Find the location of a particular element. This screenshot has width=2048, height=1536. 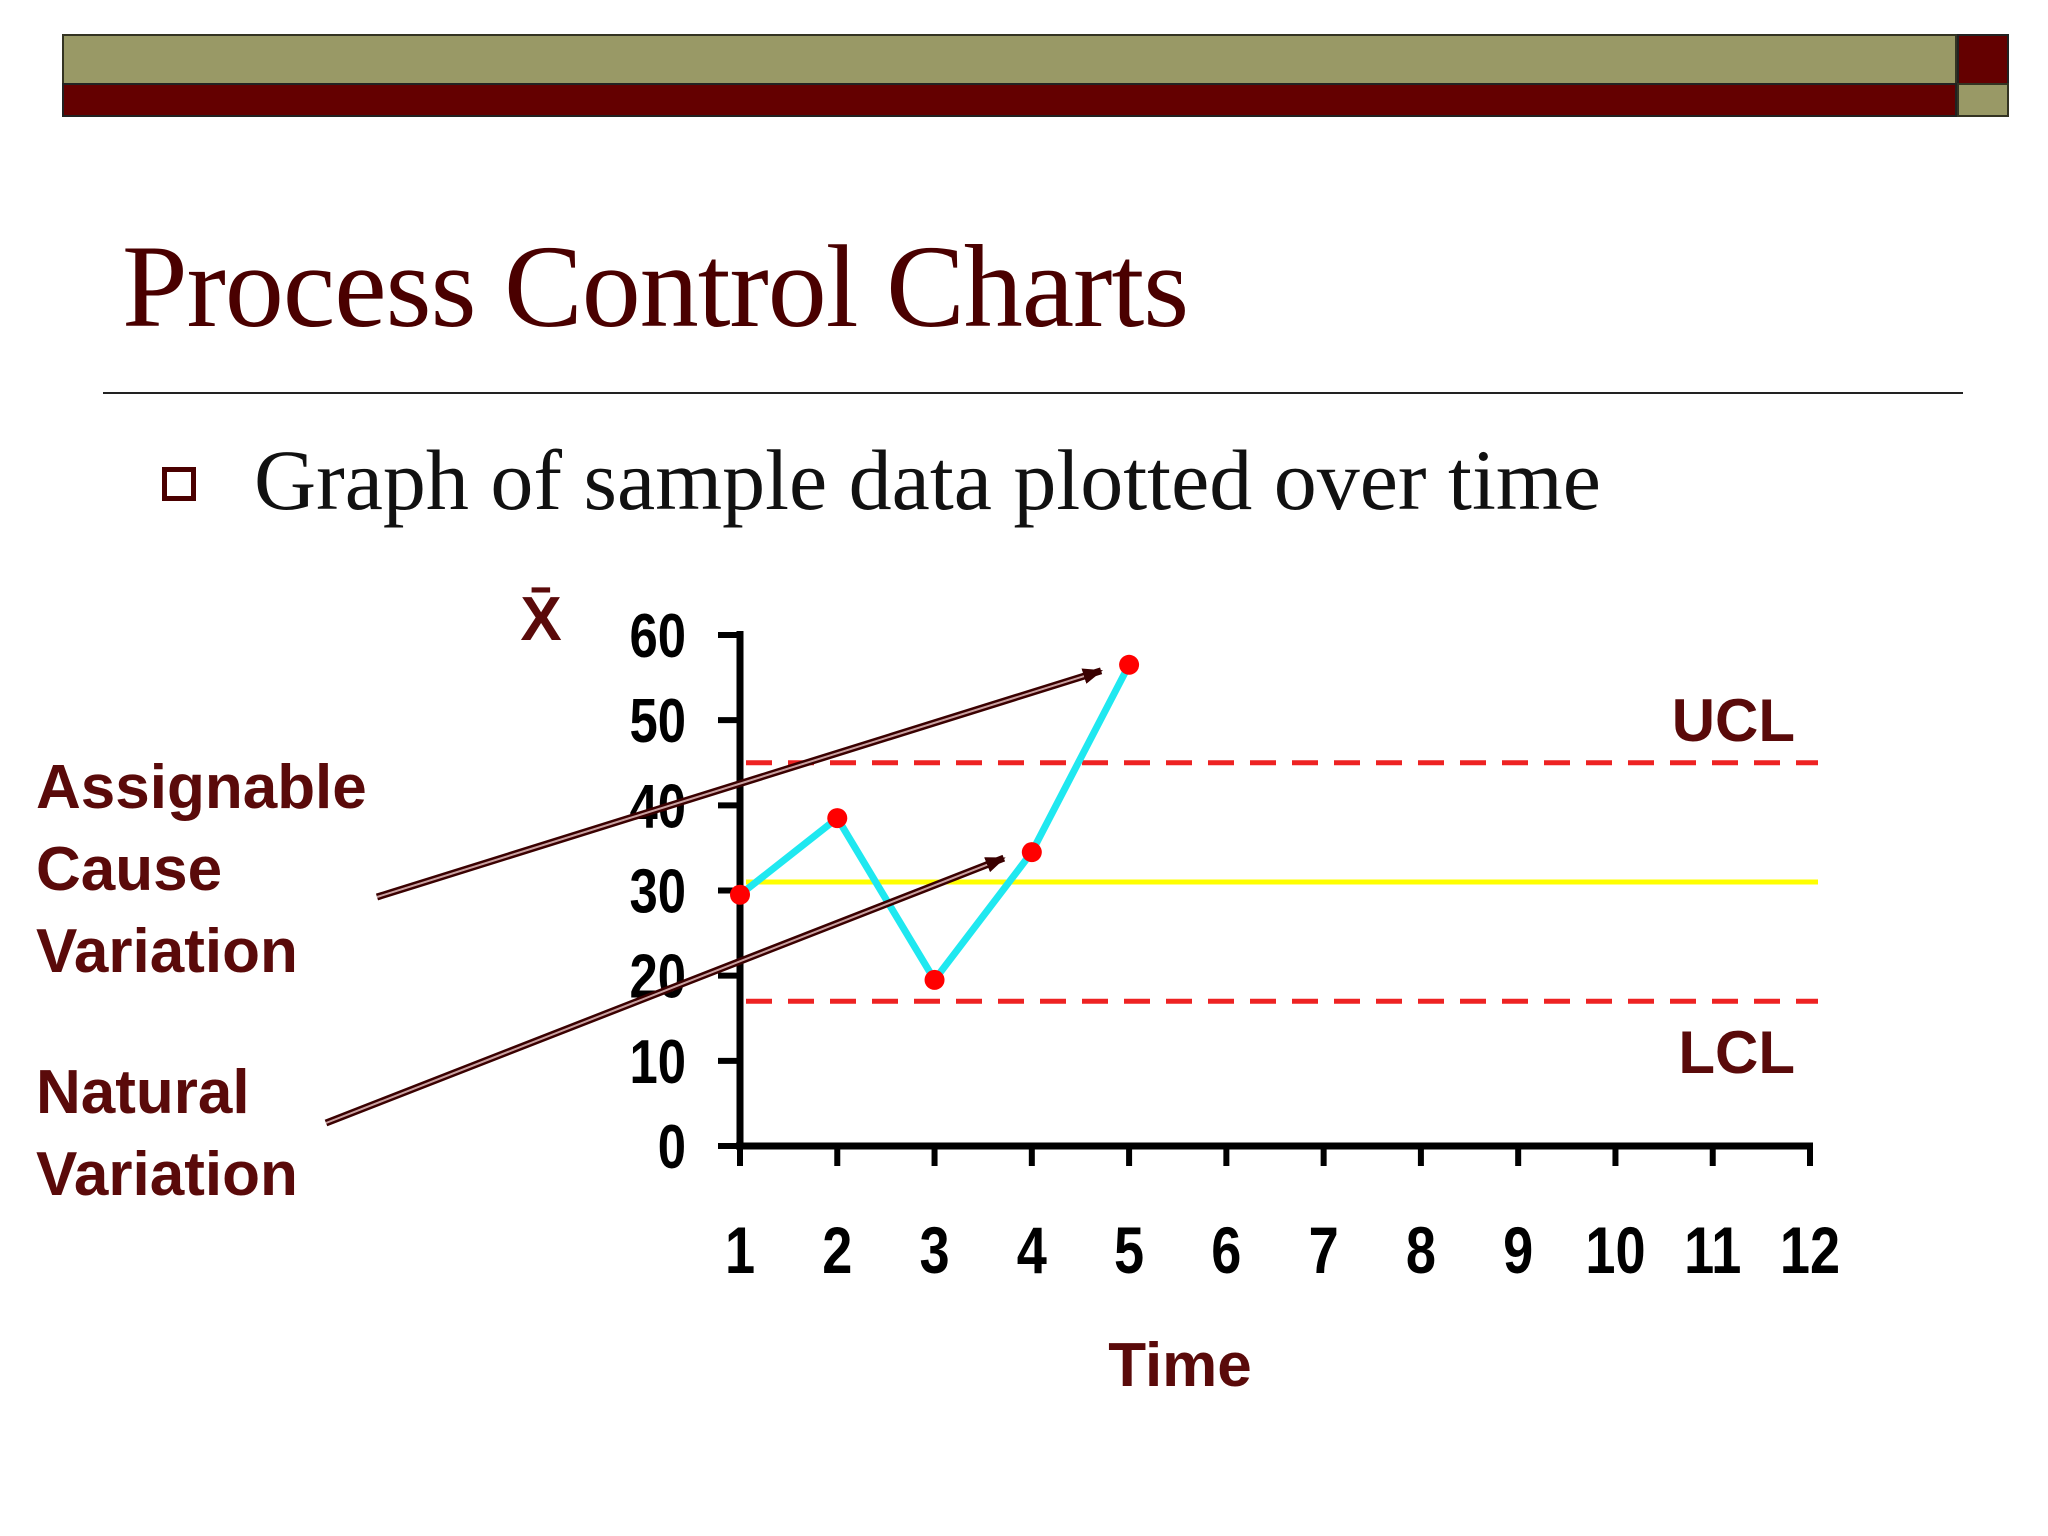

x-tick-label: 11 is located at coordinates (1712, 1250).